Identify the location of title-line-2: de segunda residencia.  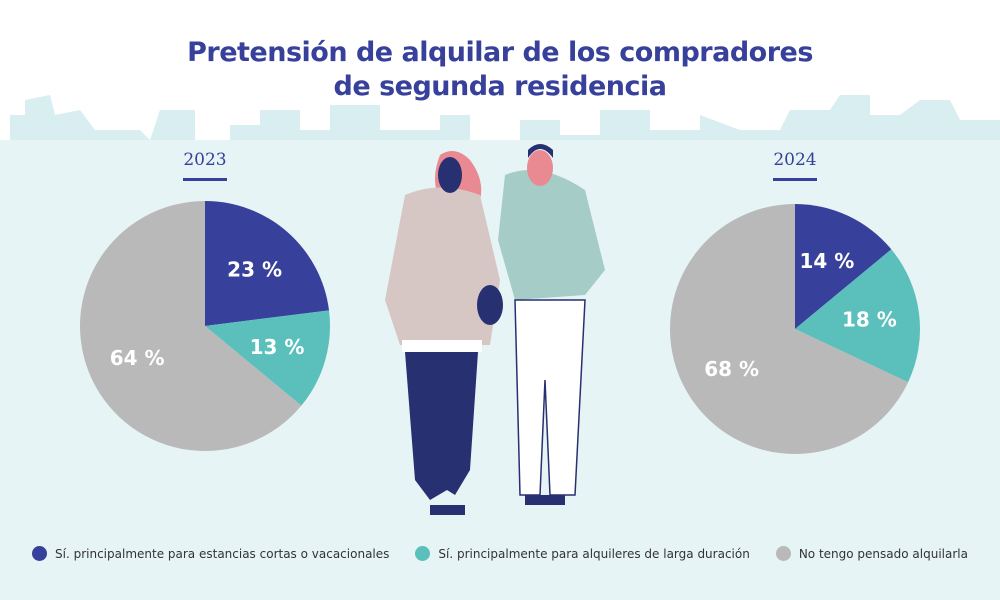
(500, 86).